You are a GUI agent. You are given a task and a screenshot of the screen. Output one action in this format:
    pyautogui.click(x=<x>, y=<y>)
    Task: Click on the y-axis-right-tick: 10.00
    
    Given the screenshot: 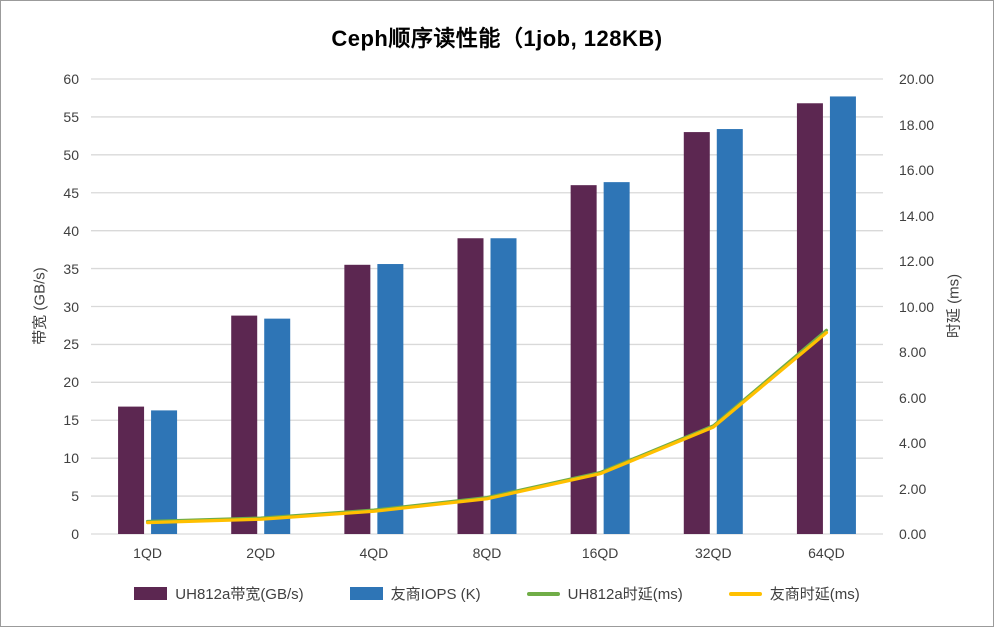 What is the action you would take?
    pyautogui.click(x=917, y=306)
    